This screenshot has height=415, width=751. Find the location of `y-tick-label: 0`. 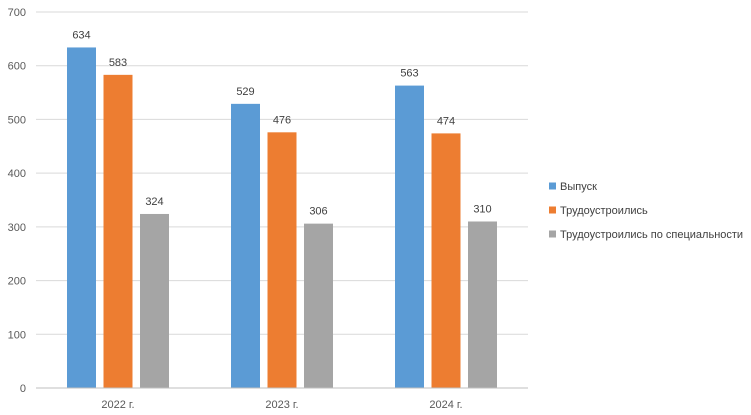

y-tick-label: 0 is located at coordinates (23, 389).